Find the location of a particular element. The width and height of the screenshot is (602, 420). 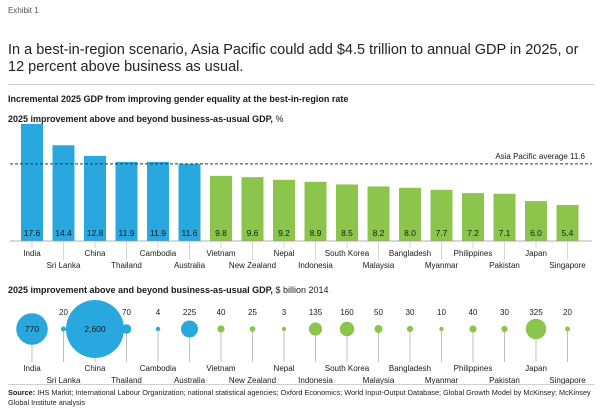

bar-value-label: 7.1 is located at coordinates (505, 233).